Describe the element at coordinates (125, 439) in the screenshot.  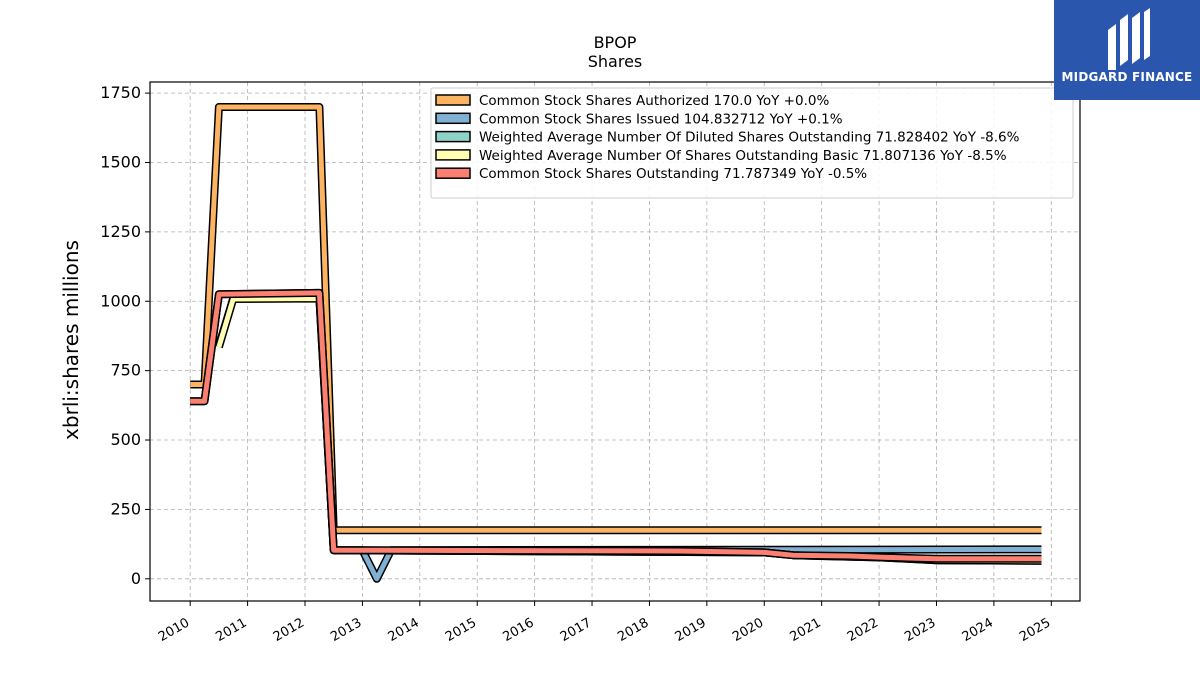
I see `y-tick-label: 500` at that location.